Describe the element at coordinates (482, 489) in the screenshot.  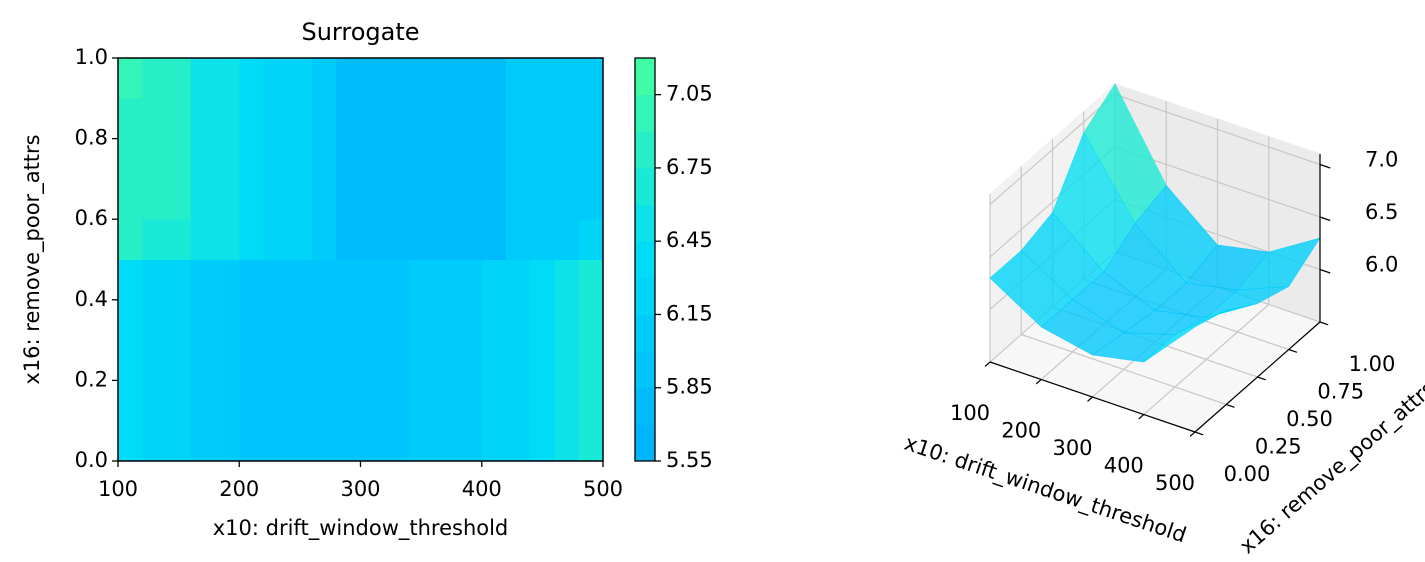
I see `x-tick-label: 400` at that location.